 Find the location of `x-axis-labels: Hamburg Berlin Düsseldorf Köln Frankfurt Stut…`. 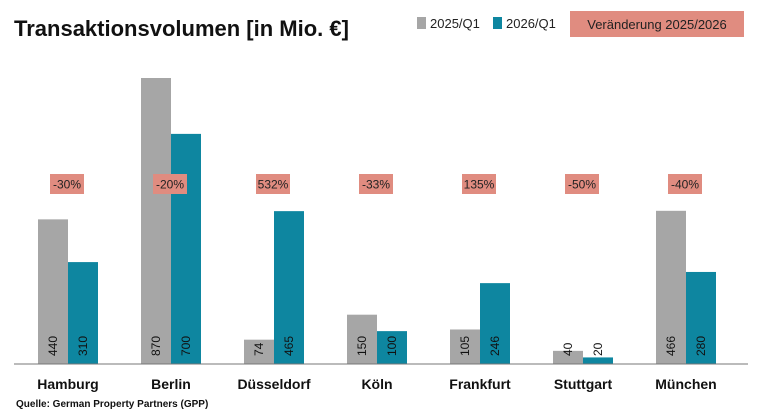

x-axis-labels: Hamburg Berlin Düsseldorf Köln Frankfurt Stut… is located at coordinates (376, 384).